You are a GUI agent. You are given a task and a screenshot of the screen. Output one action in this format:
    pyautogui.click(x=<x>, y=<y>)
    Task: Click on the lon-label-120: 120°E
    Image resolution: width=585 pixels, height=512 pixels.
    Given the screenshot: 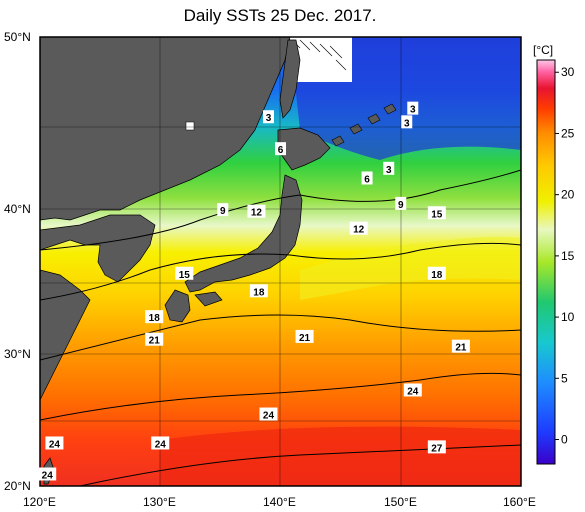 What is the action you would take?
    pyautogui.click(x=39, y=502)
    